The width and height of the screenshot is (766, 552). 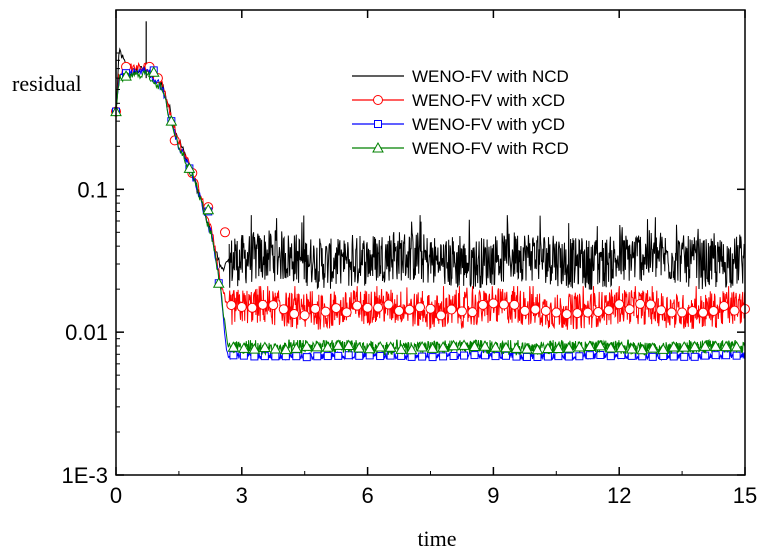 I want to click on x-tick-label: 0, so click(x=116, y=495).